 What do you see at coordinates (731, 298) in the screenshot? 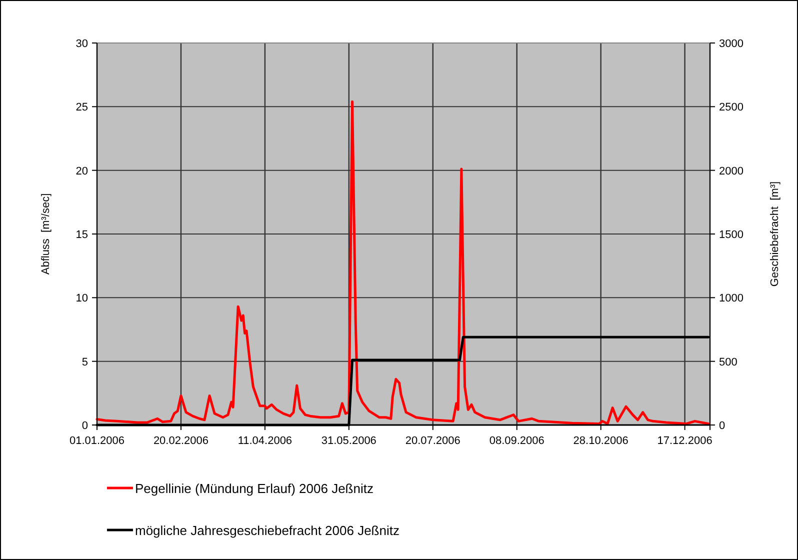
I see `y2-tick-label: 1000` at bounding box center [731, 298].